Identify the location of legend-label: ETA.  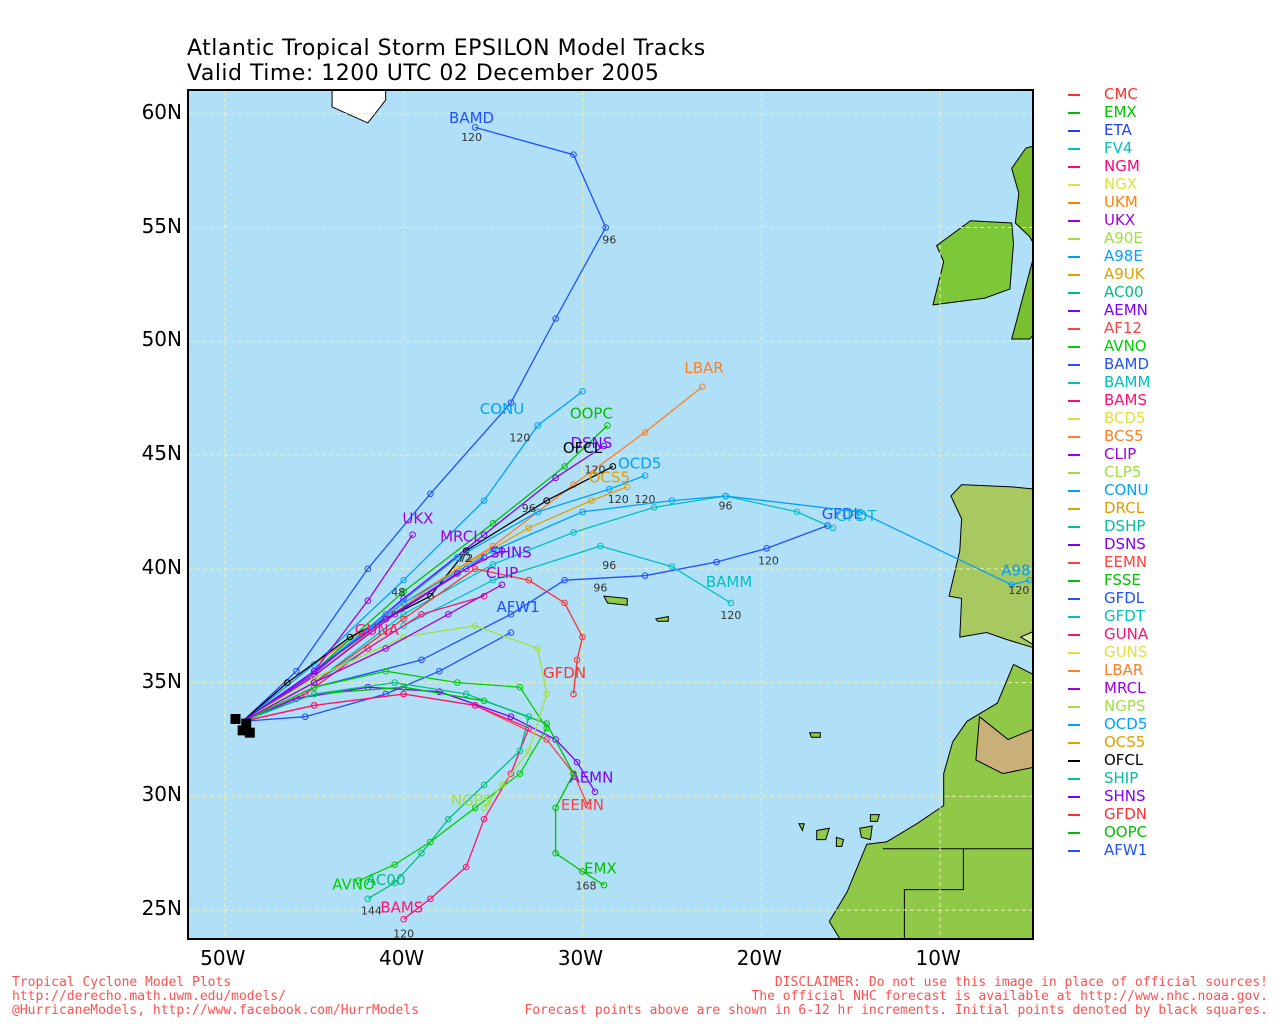
(1118, 130).